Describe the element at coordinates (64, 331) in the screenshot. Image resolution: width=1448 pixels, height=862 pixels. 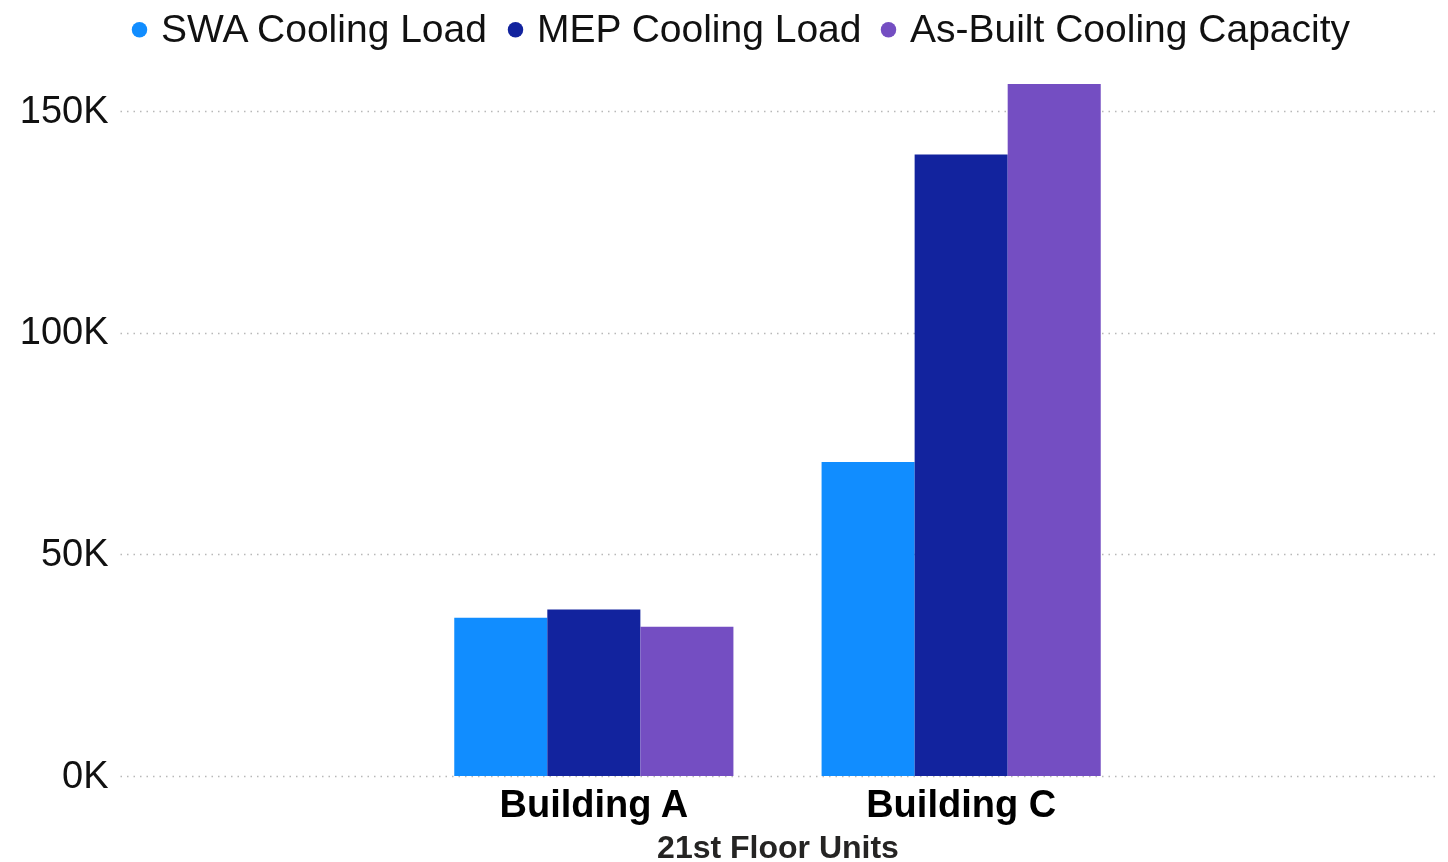
I see `y-tick-label: 100K` at that location.